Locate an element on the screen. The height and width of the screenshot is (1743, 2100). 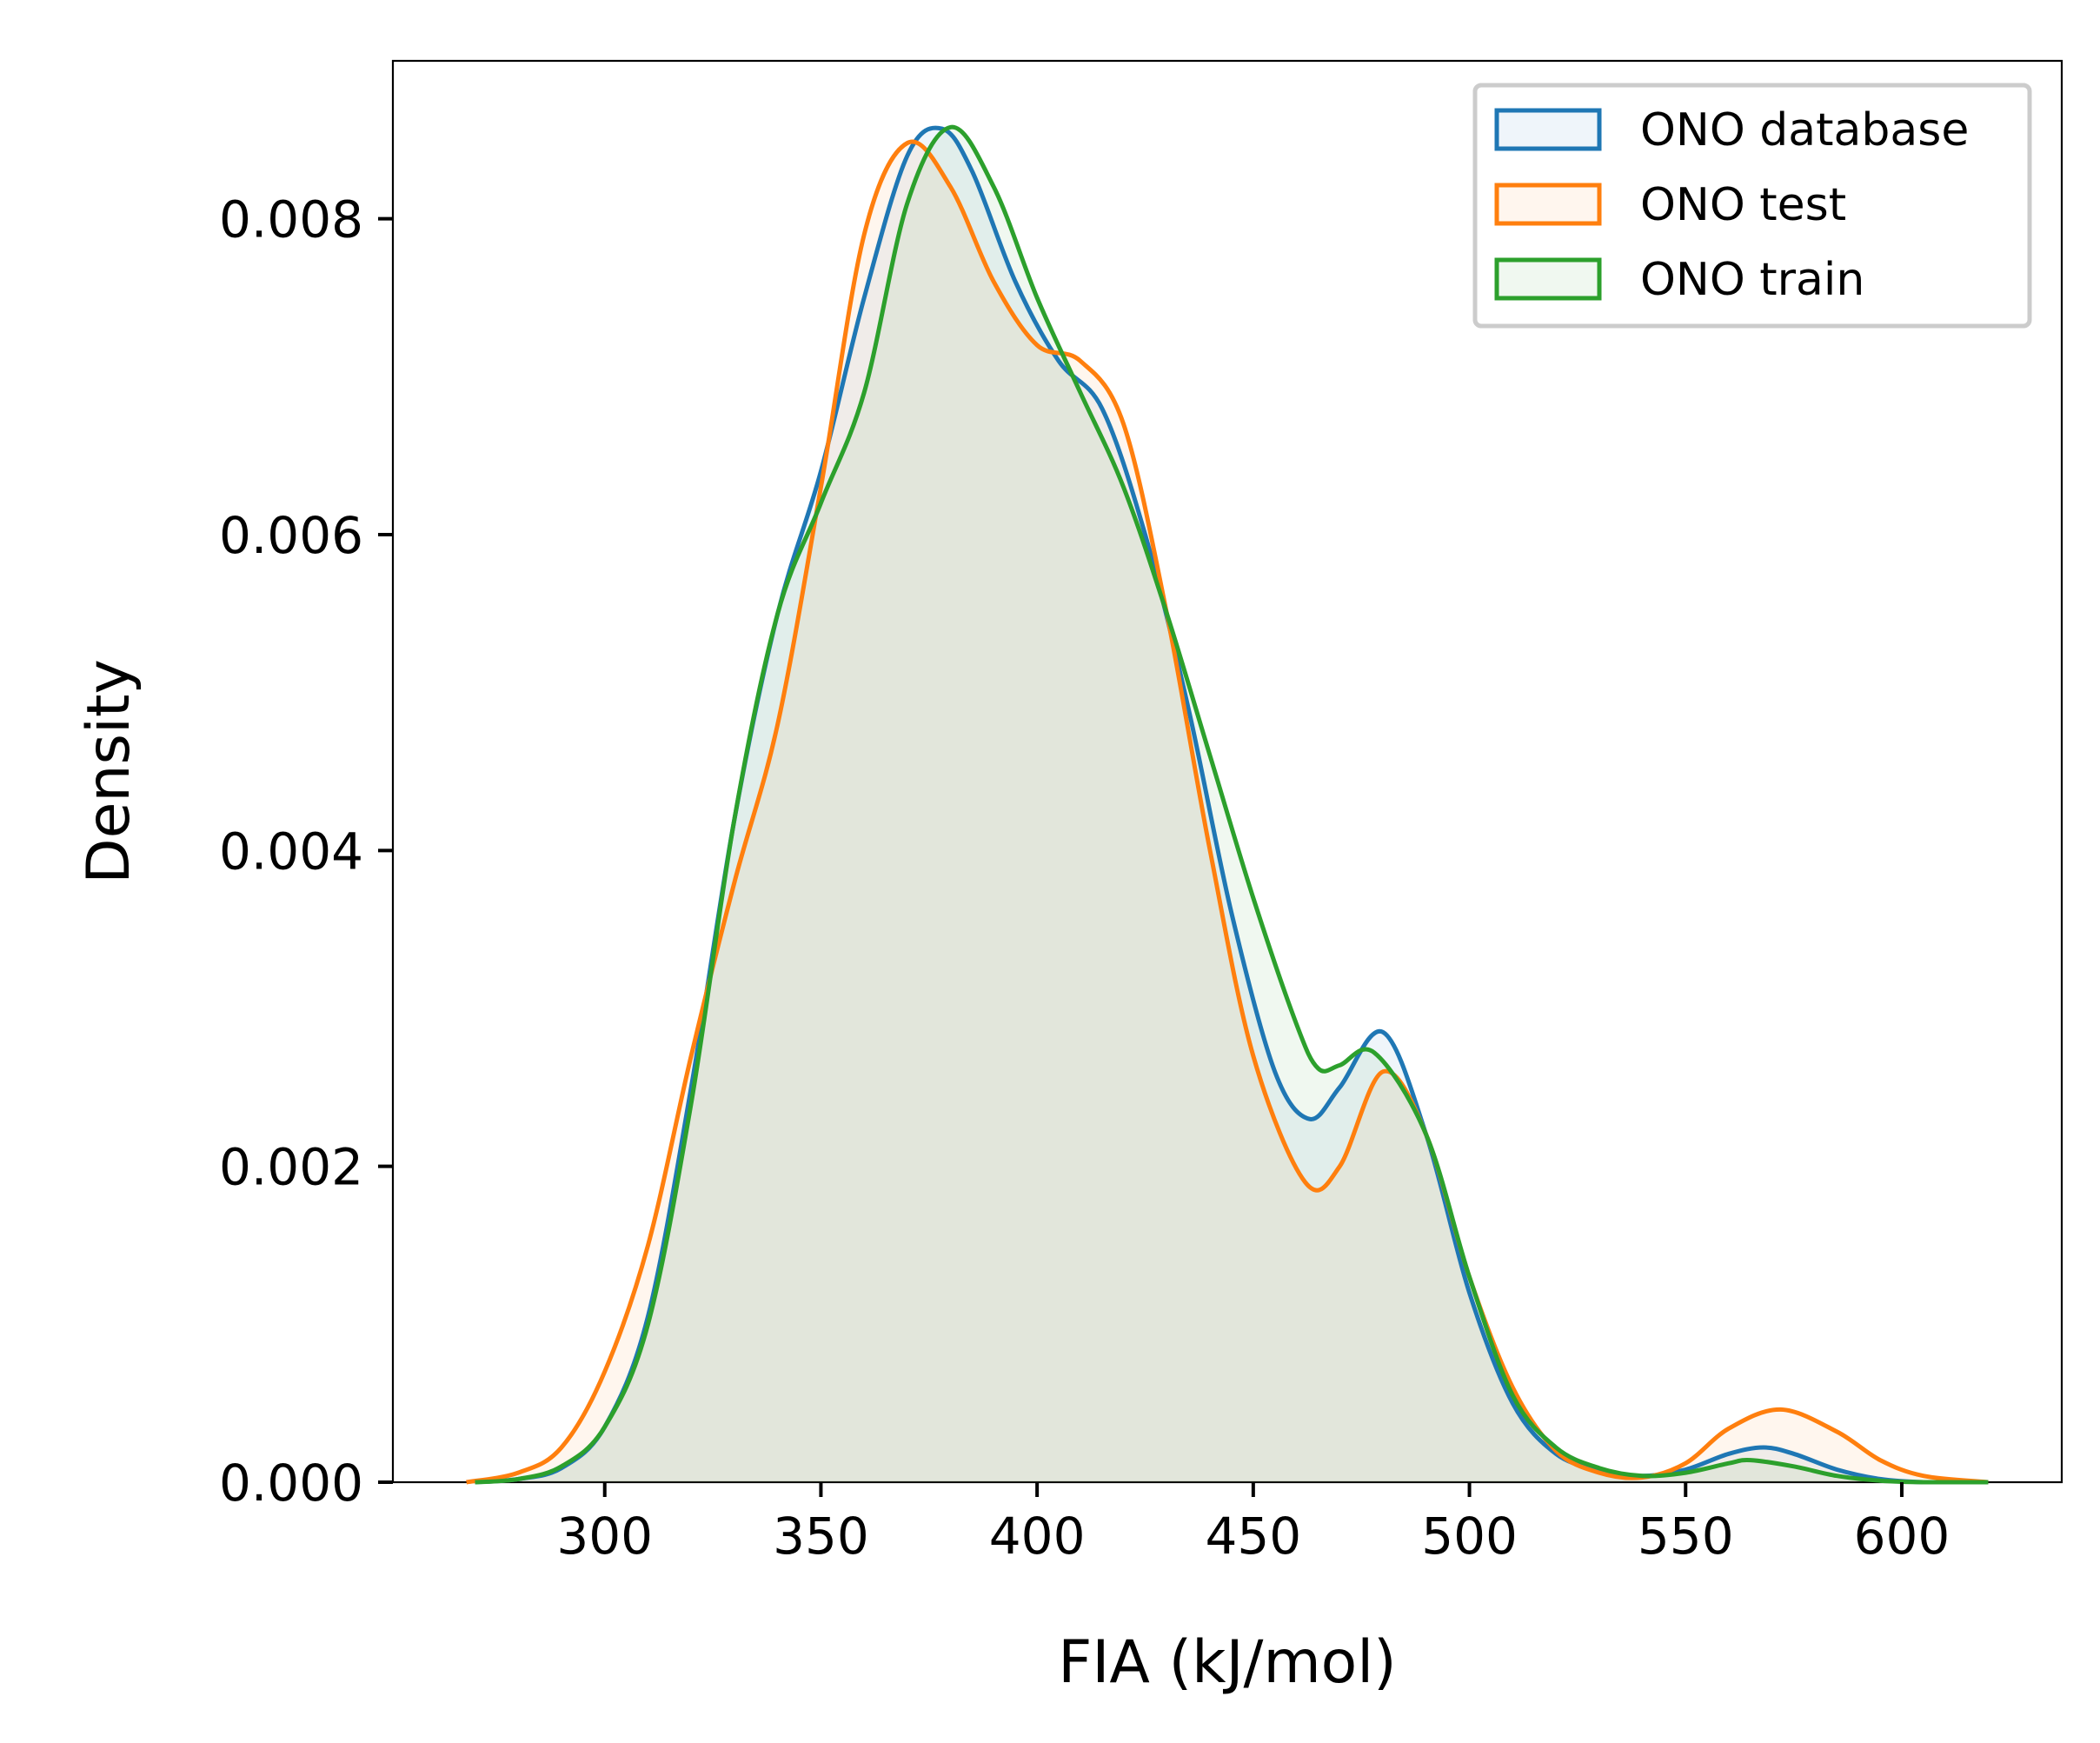
legend-entries: ONO database ONO test ONO train is located at coordinates (1731, 205).